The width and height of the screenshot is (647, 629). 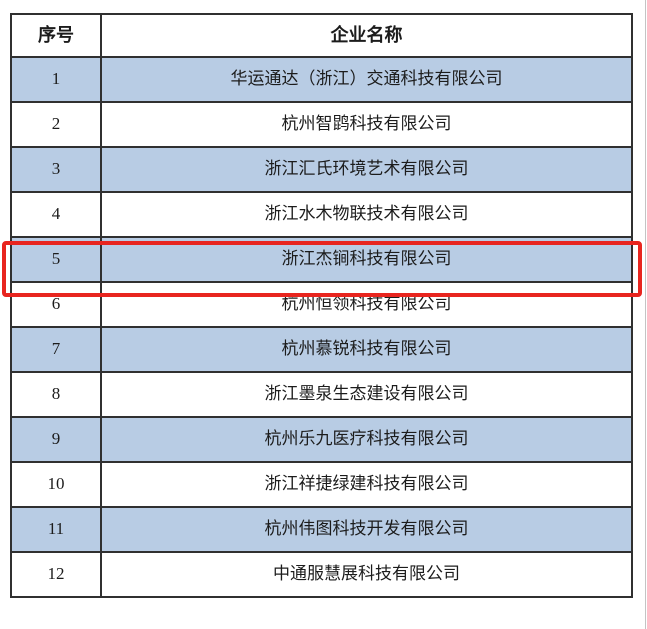 I want to click on table-row: 11 杭州伟图科技开发有限公司, so click(x=321, y=529).